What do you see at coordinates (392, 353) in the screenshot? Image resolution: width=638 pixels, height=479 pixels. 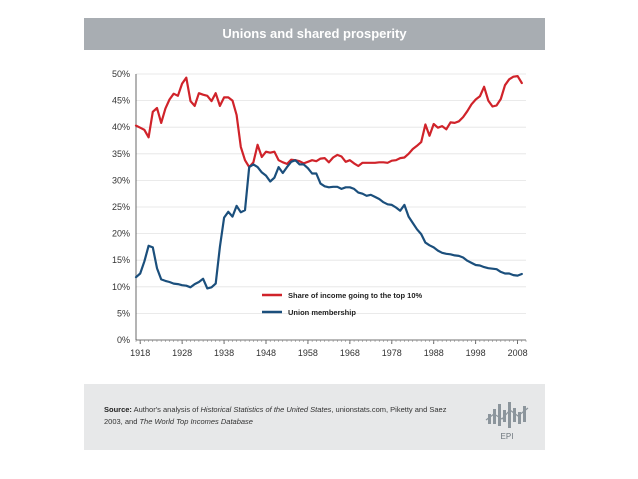 I see `x-tick-label: 1978` at bounding box center [392, 353].